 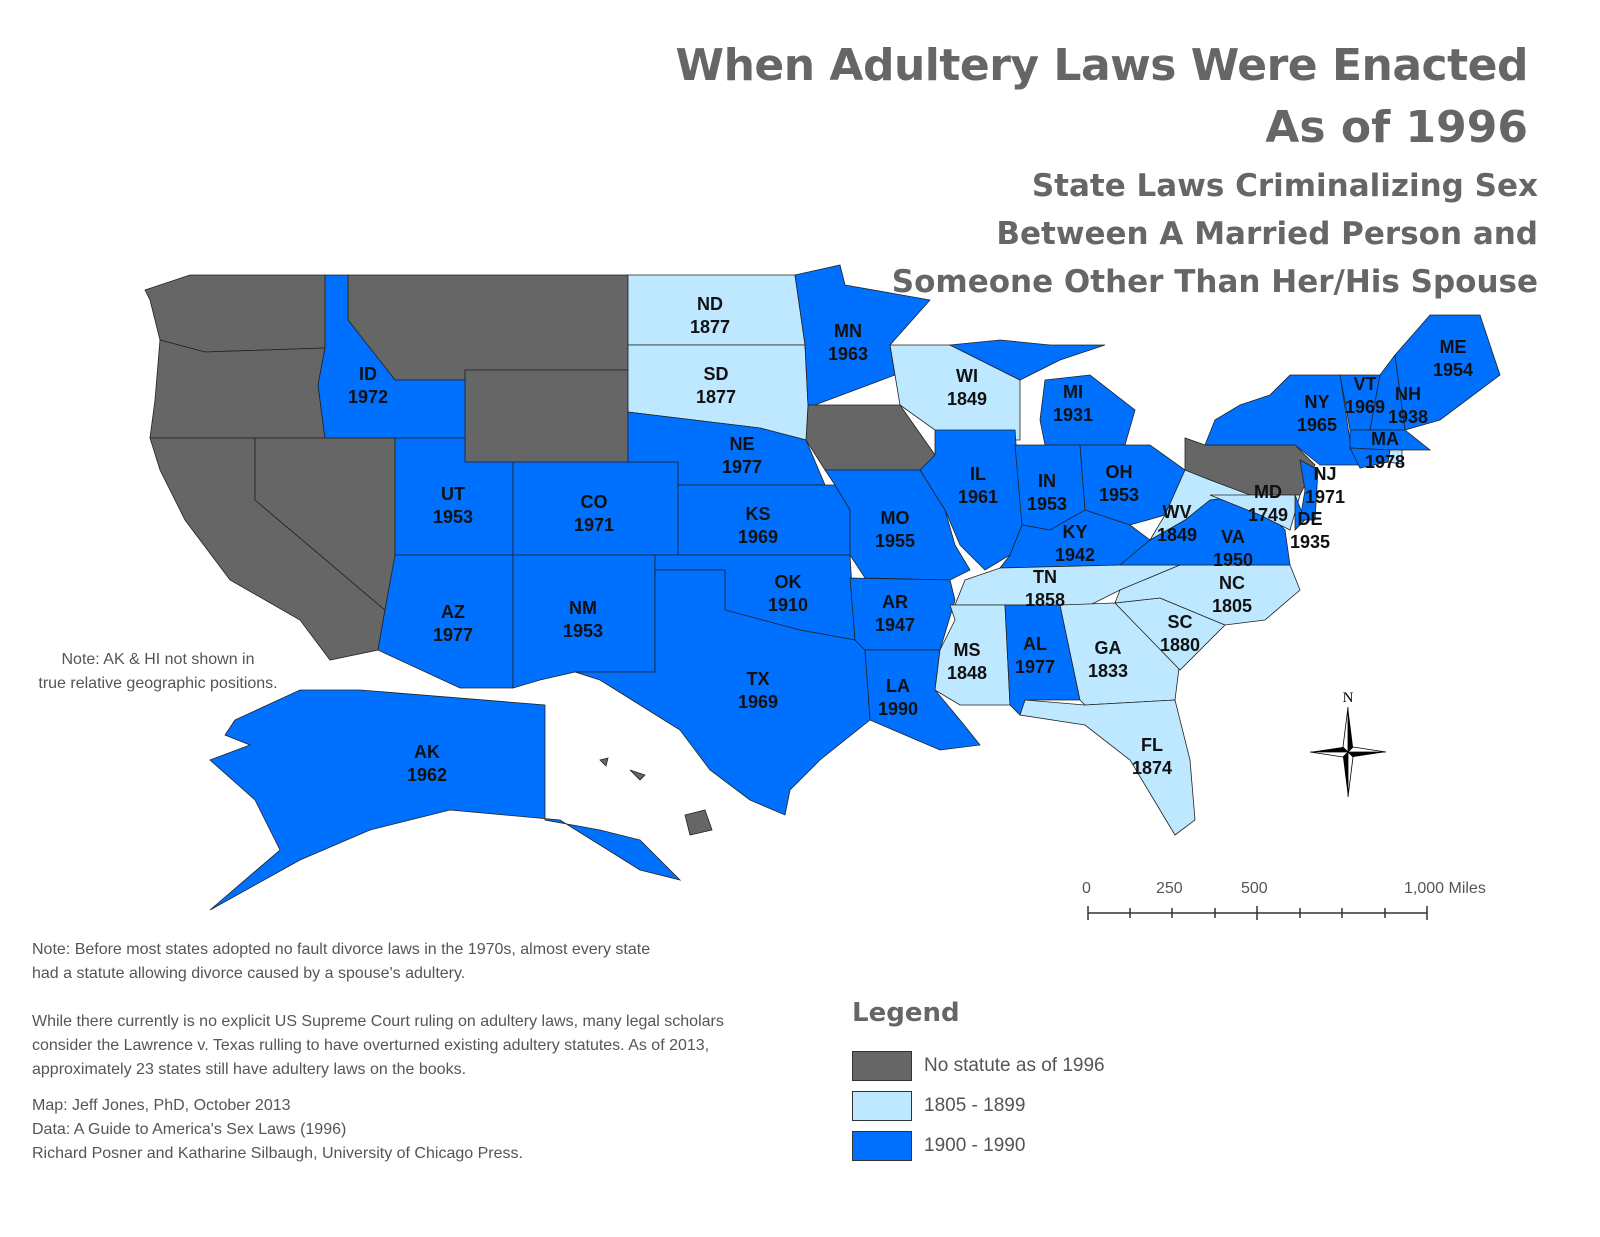 What do you see at coordinates (1316, 402) in the screenshot?
I see `state-code: NY` at bounding box center [1316, 402].